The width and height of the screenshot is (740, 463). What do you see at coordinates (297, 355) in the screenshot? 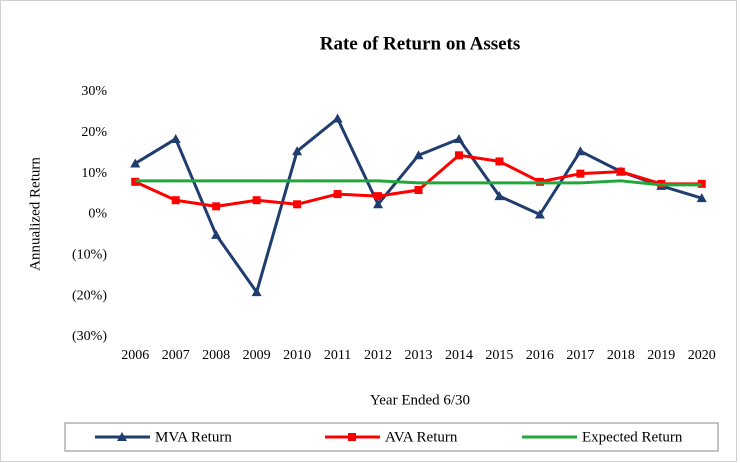
I see `x-tick-label: 2010` at bounding box center [297, 355].